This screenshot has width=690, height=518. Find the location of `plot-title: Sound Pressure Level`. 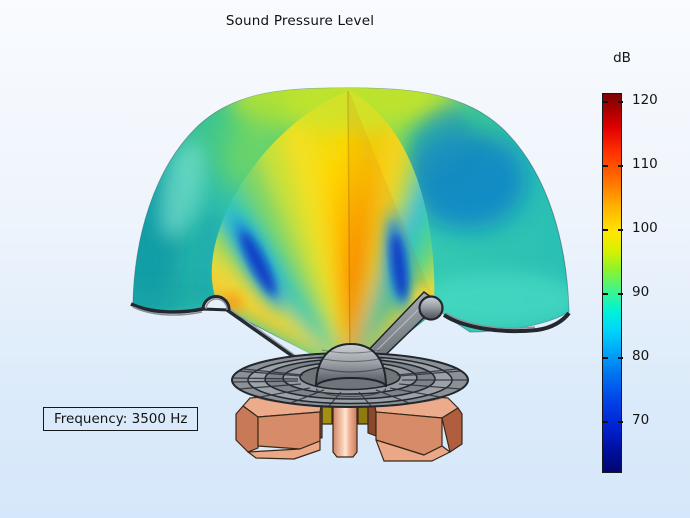

plot-title: Sound Pressure Level is located at coordinates (300, 21).